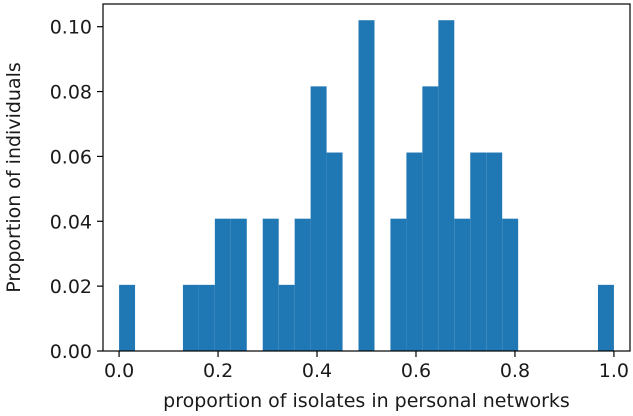 This screenshot has height=416, width=633. Describe the element at coordinates (515, 371) in the screenshot. I see `x-tick-label: 0.8` at that location.